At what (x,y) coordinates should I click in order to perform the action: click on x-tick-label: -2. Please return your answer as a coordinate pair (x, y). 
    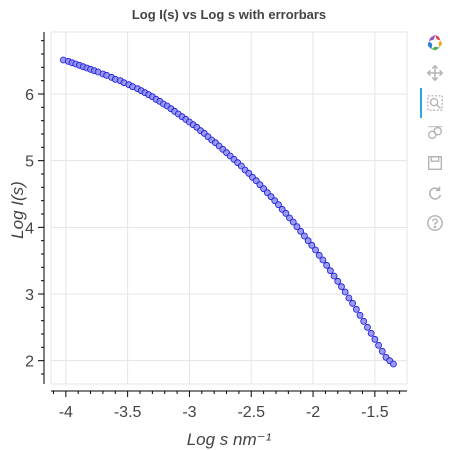
    Looking at the image, I should click on (313, 412).